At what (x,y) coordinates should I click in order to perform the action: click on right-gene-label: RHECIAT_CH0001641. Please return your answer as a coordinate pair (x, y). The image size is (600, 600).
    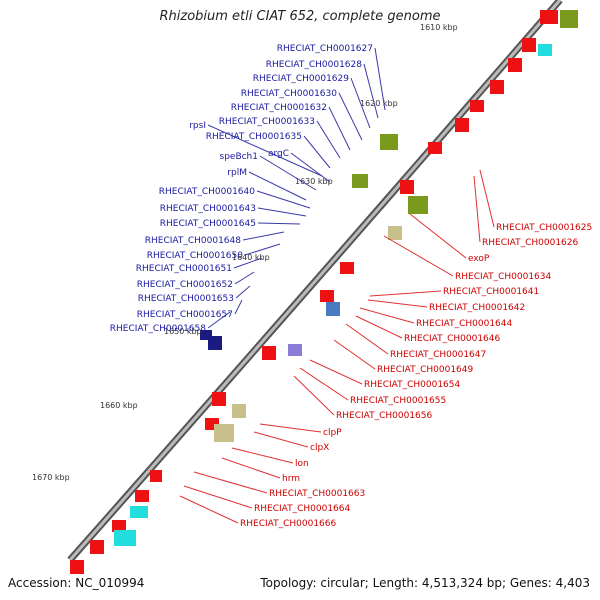
    Looking at the image, I should click on (491, 292).